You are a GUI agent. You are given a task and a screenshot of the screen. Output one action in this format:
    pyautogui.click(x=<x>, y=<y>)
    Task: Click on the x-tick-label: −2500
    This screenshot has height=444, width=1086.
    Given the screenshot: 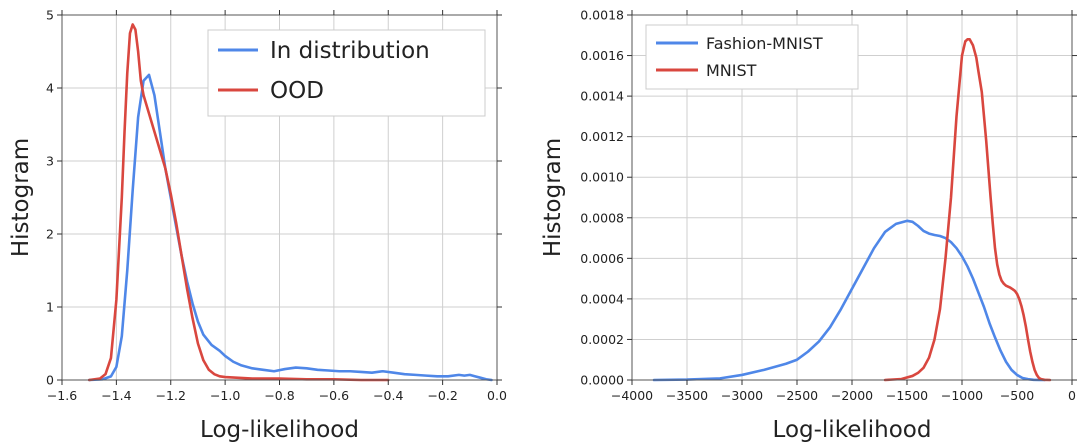 What is the action you would take?
    pyautogui.click(x=797, y=395)
    